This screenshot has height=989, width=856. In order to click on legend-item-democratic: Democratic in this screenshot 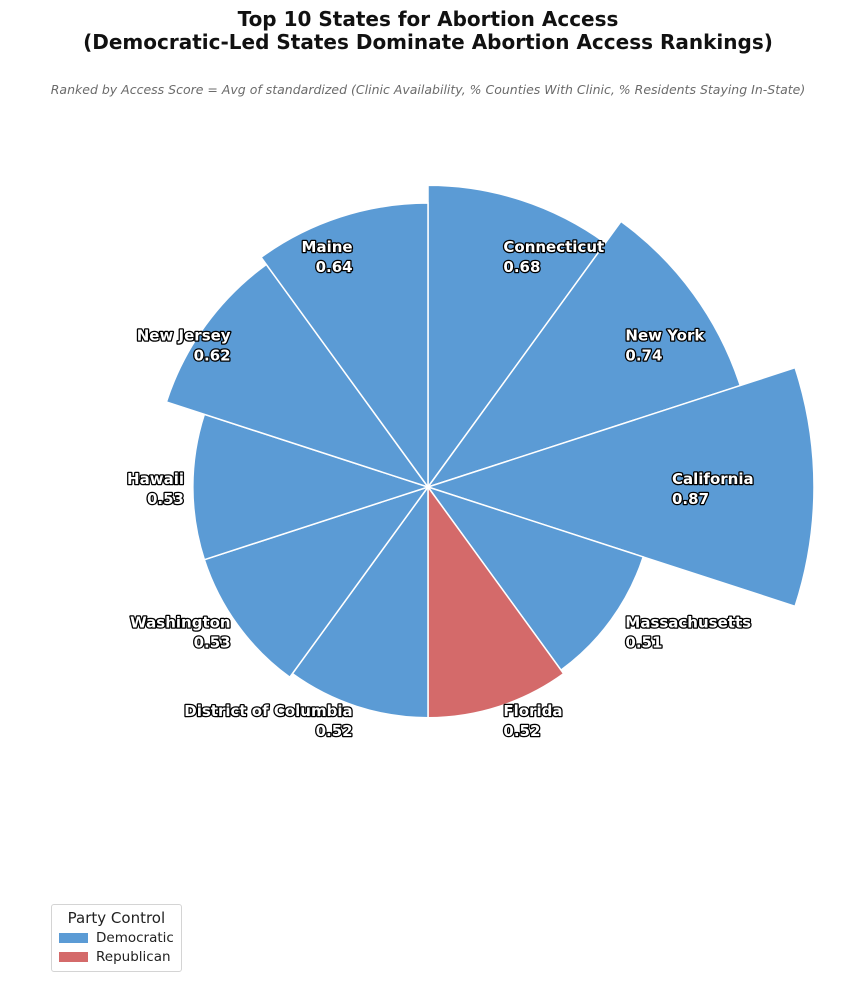, I will do `click(116, 938)`.